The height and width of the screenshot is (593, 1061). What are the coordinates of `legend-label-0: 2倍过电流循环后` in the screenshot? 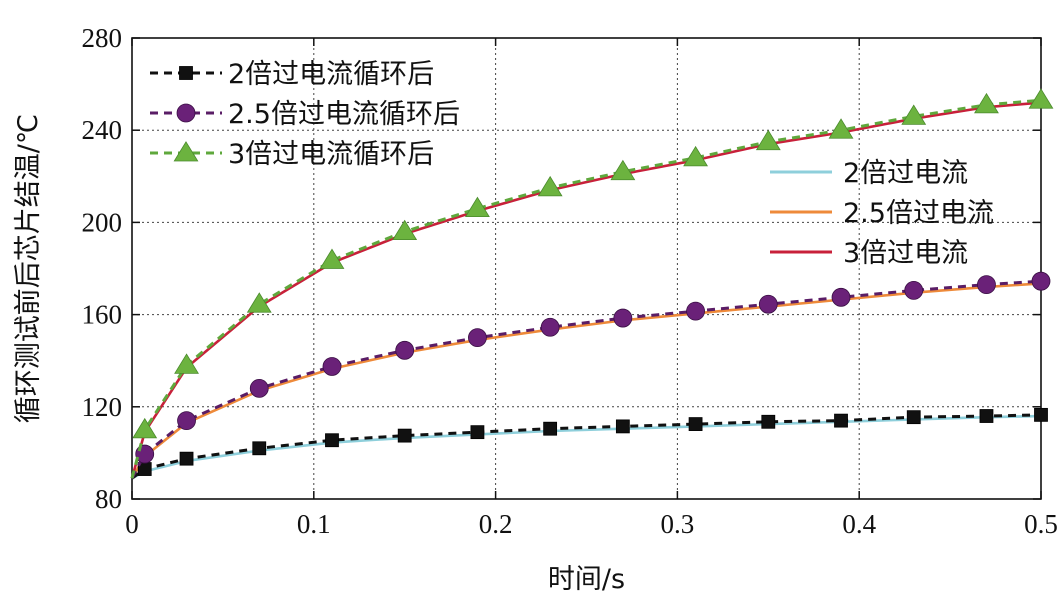 It's located at (331, 74).